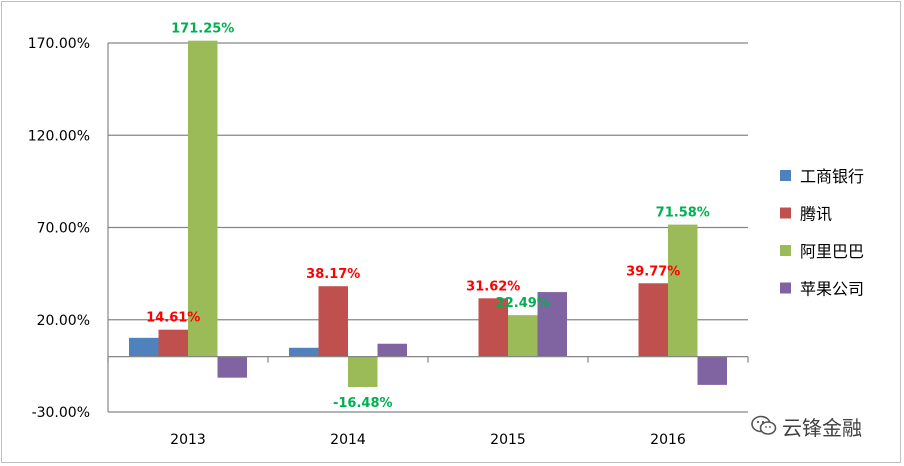 The width and height of the screenshot is (904, 466). Describe the element at coordinates (668, 440) in the screenshot. I see `x-tick-label: 2016` at that location.